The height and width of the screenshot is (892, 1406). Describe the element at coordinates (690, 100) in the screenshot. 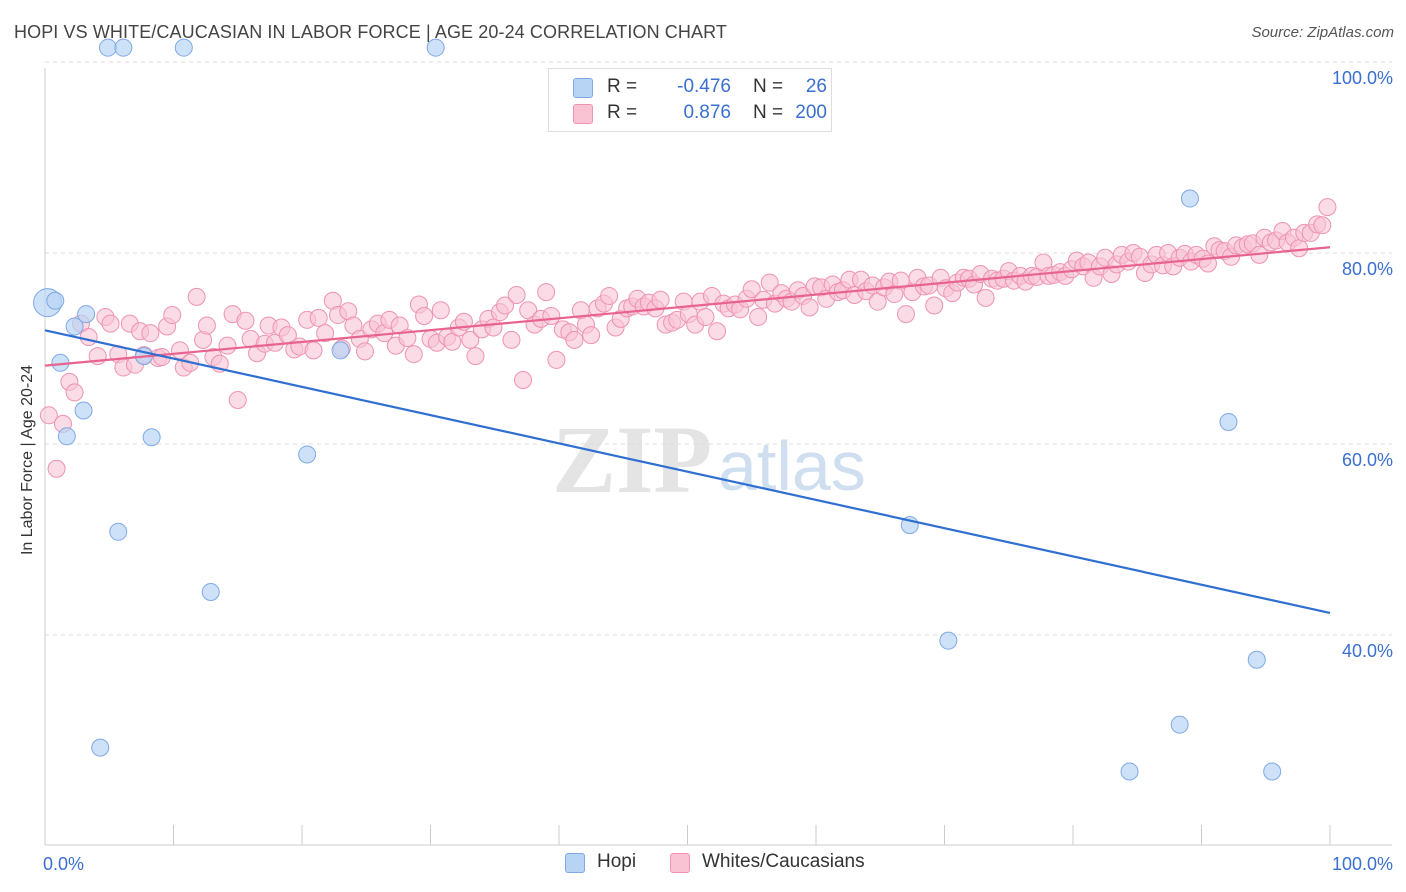

I see `correlation-legend: R = -0.476 N = 26 R = 0.876 N = 200` at that location.